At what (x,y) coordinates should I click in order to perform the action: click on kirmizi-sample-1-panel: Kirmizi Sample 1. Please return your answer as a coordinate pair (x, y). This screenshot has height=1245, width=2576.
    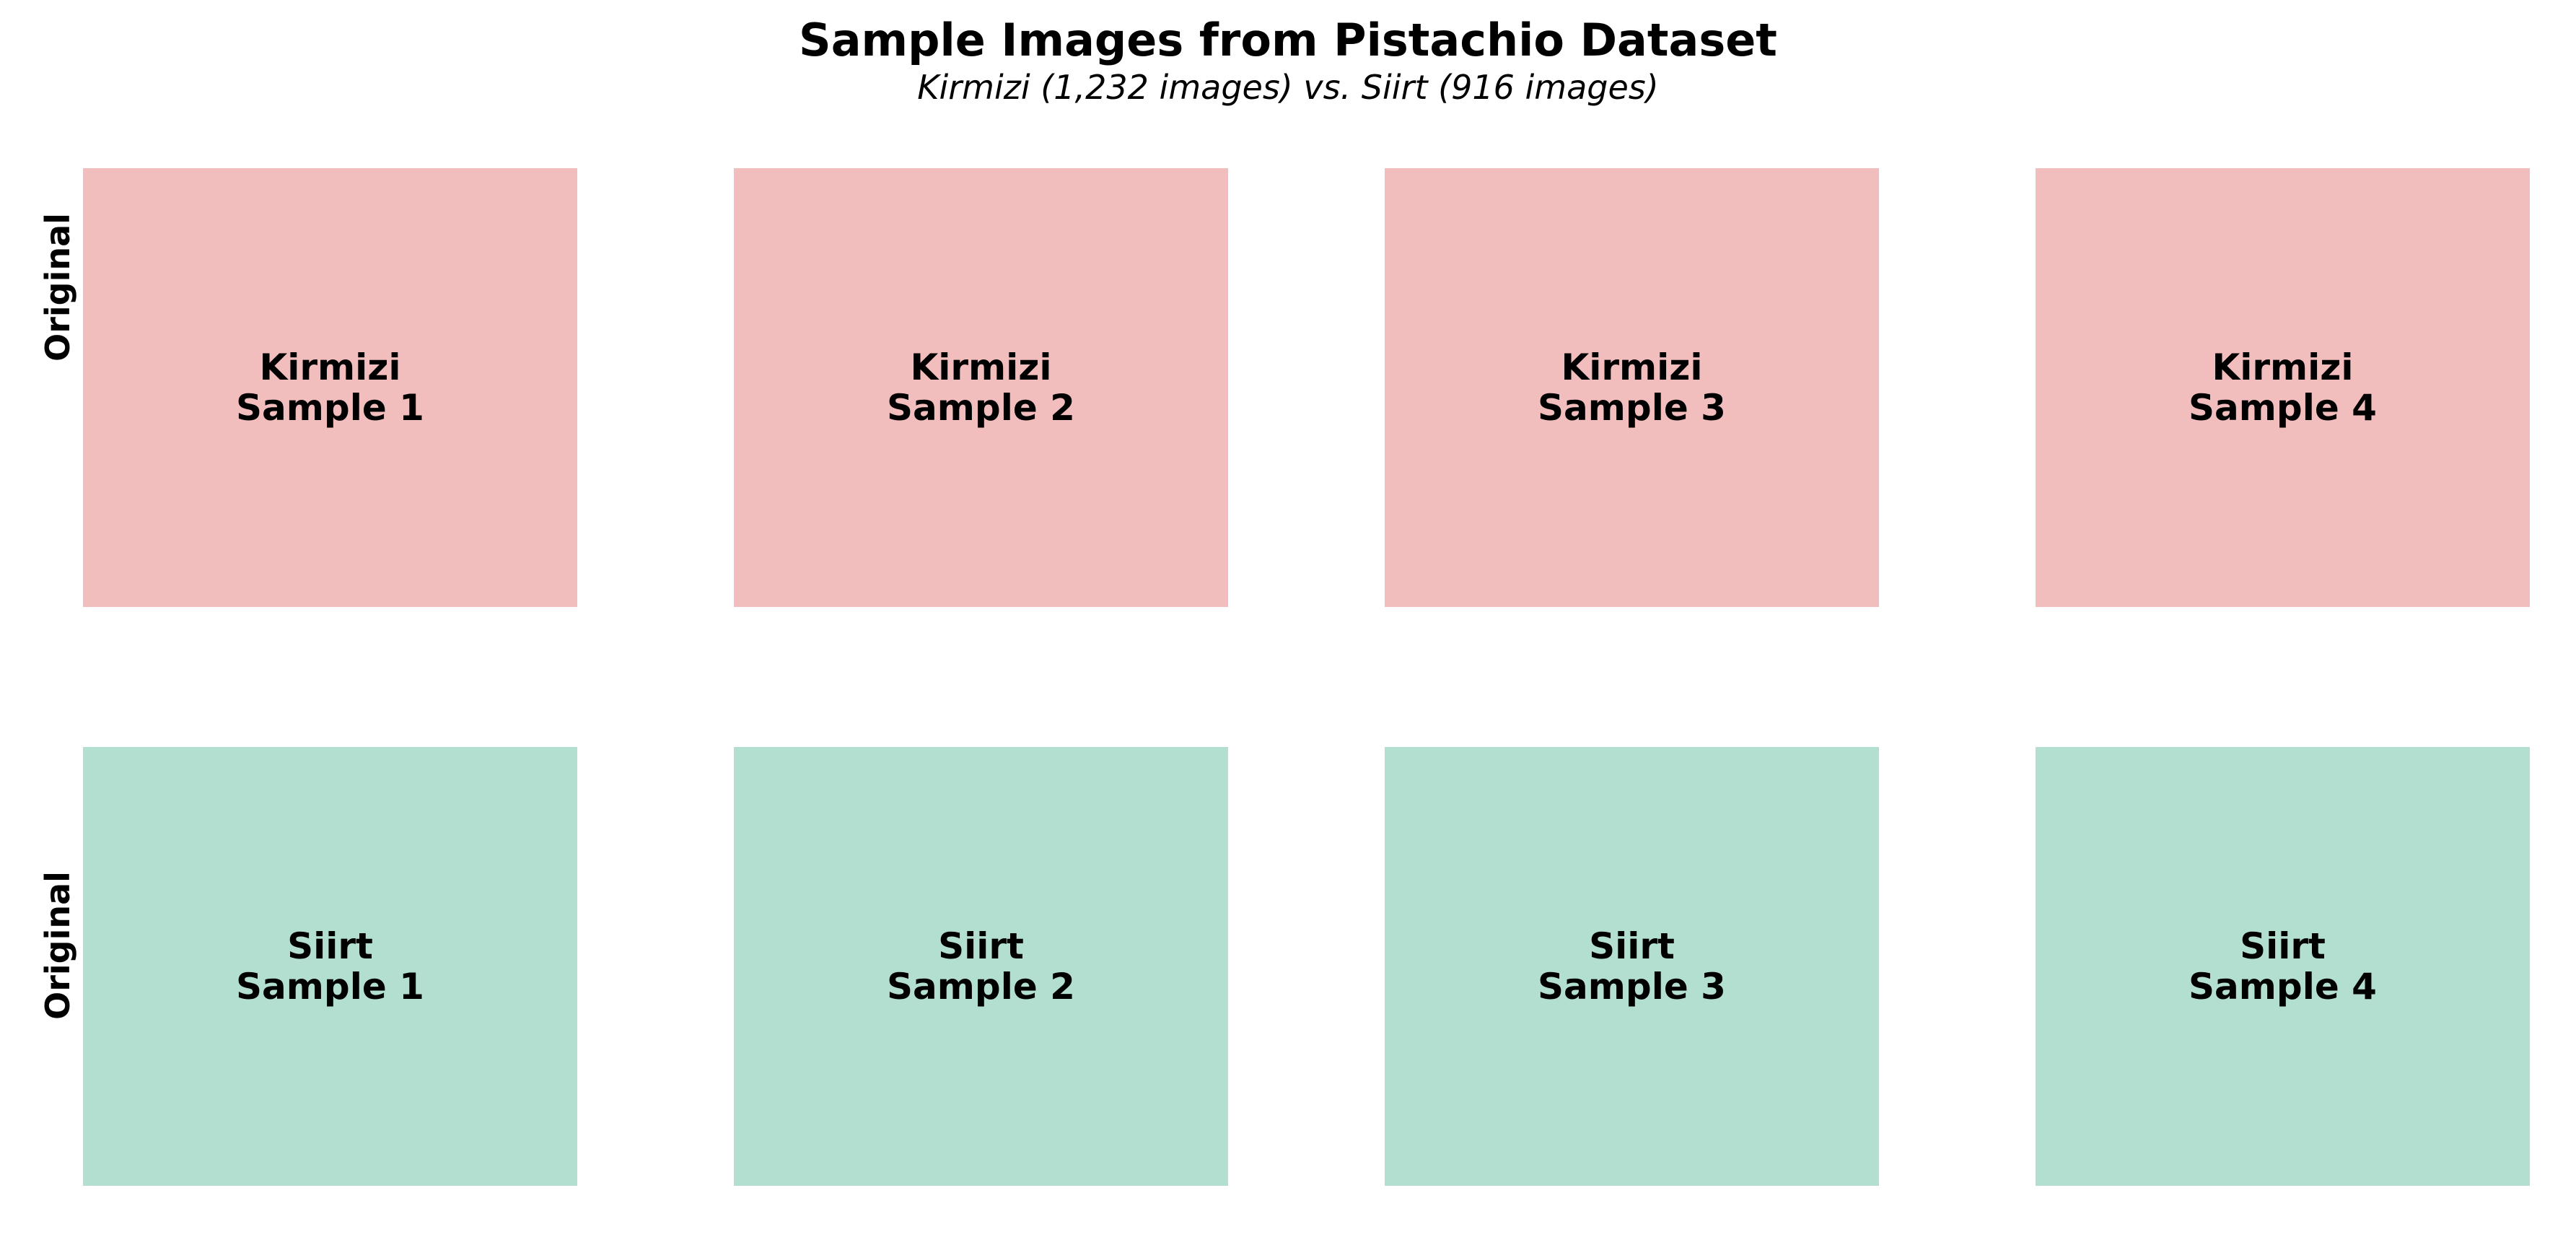
    Looking at the image, I should click on (330, 387).